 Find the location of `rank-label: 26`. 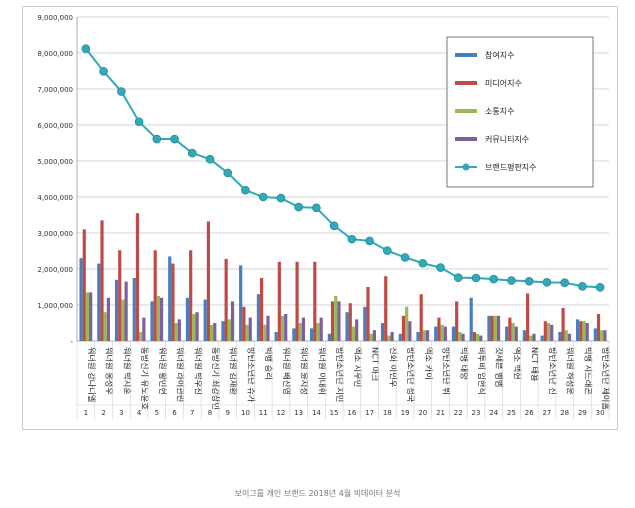

rank-label: 26 is located at coordinates (529, 413).